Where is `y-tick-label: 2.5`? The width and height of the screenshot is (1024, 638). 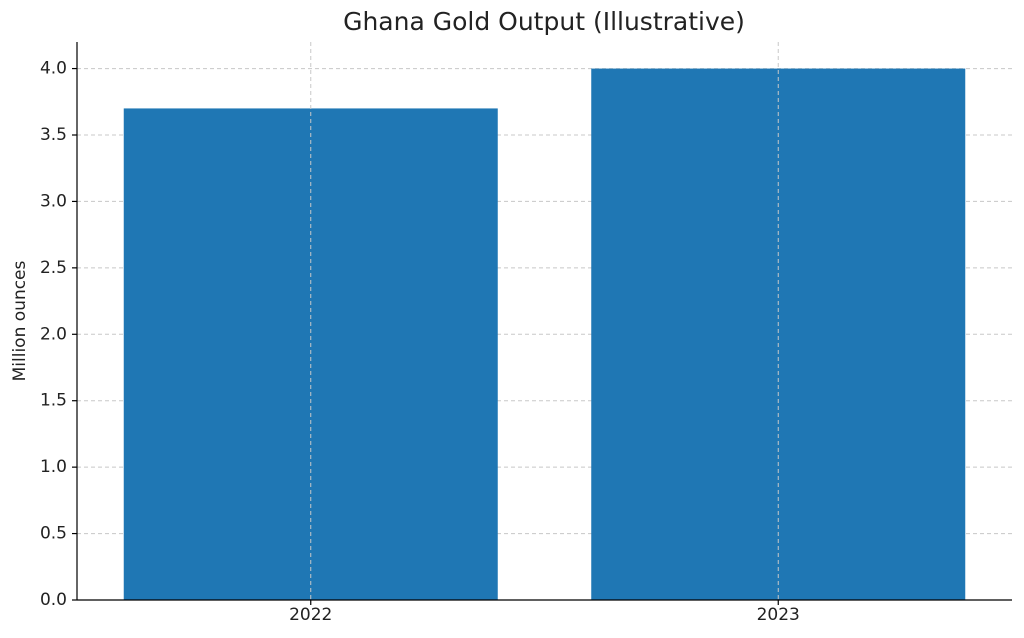
y-tick-label: 2.5 is located at coordinates (53, 268).